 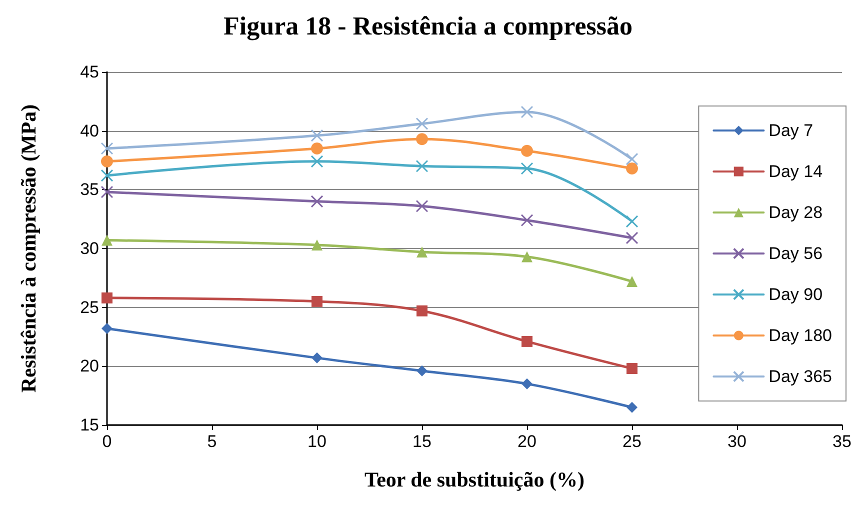 I want to click on y-tick-label: 25, so click(x=89, y=307).